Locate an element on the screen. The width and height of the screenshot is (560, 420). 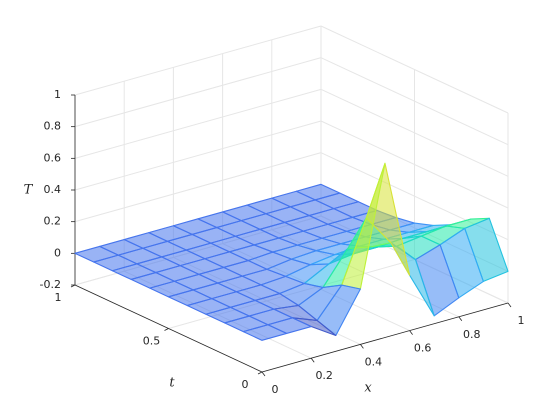
z-tick-label: -0.2 is located at coordinates (50, 284).